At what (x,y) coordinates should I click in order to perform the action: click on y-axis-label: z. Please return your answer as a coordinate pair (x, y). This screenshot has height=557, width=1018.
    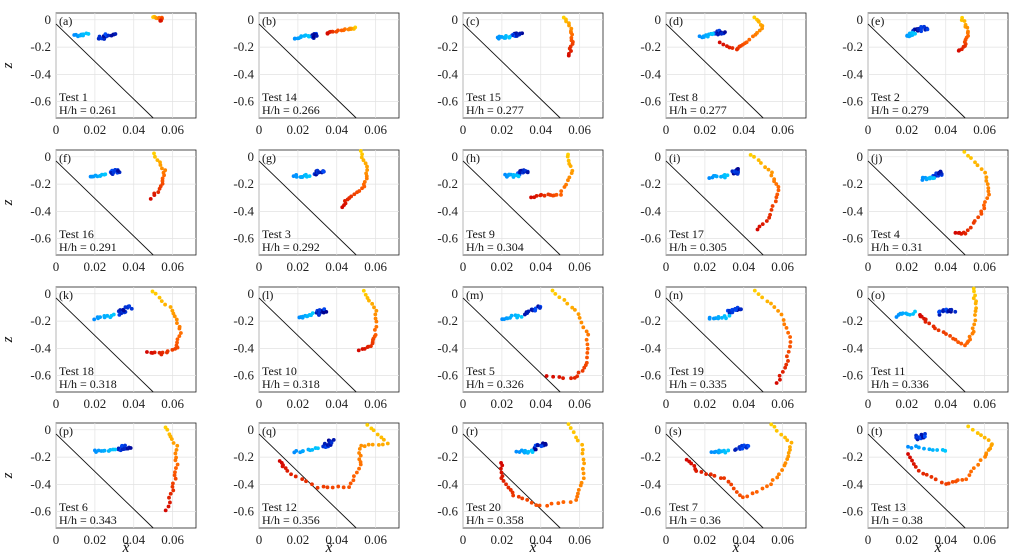
    Looking at the image, I should click on (8, 339).